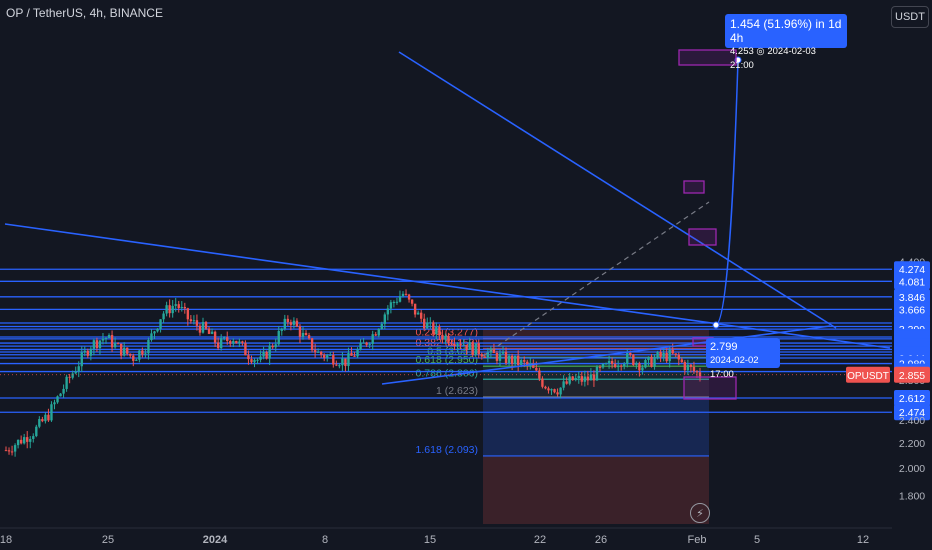 Image resolution: width=932 pixels, height=550 pixels. I want to click on time-tick-label: 18, so click(6, 540).